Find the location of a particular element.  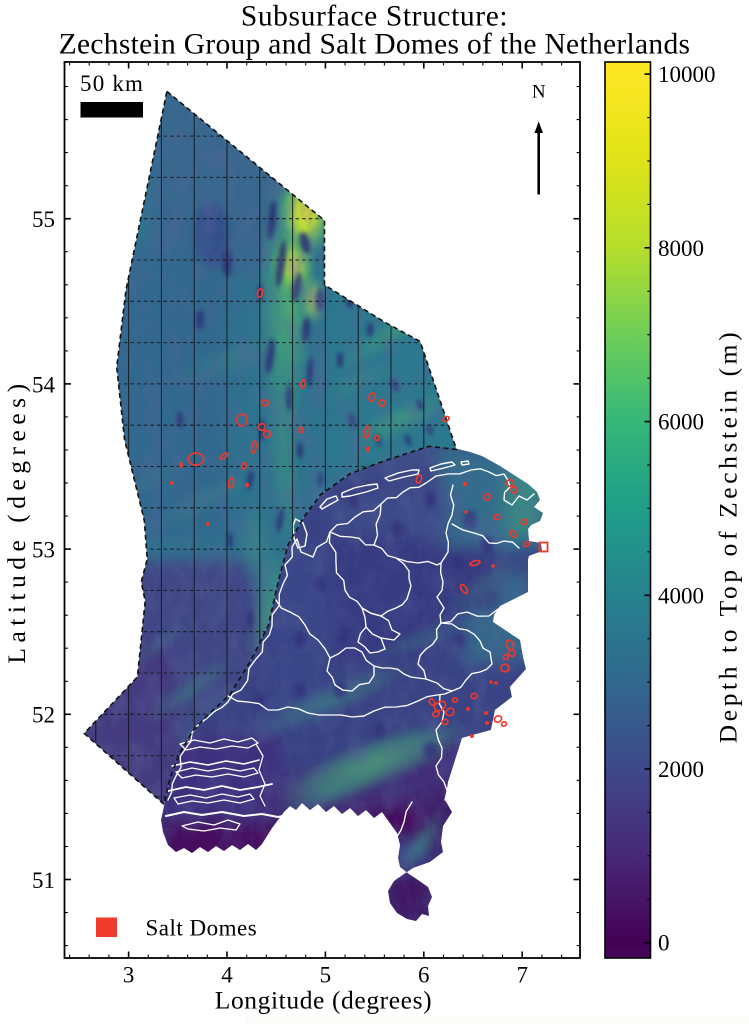

svg-text: 51 is located at coordinates (43, 880).